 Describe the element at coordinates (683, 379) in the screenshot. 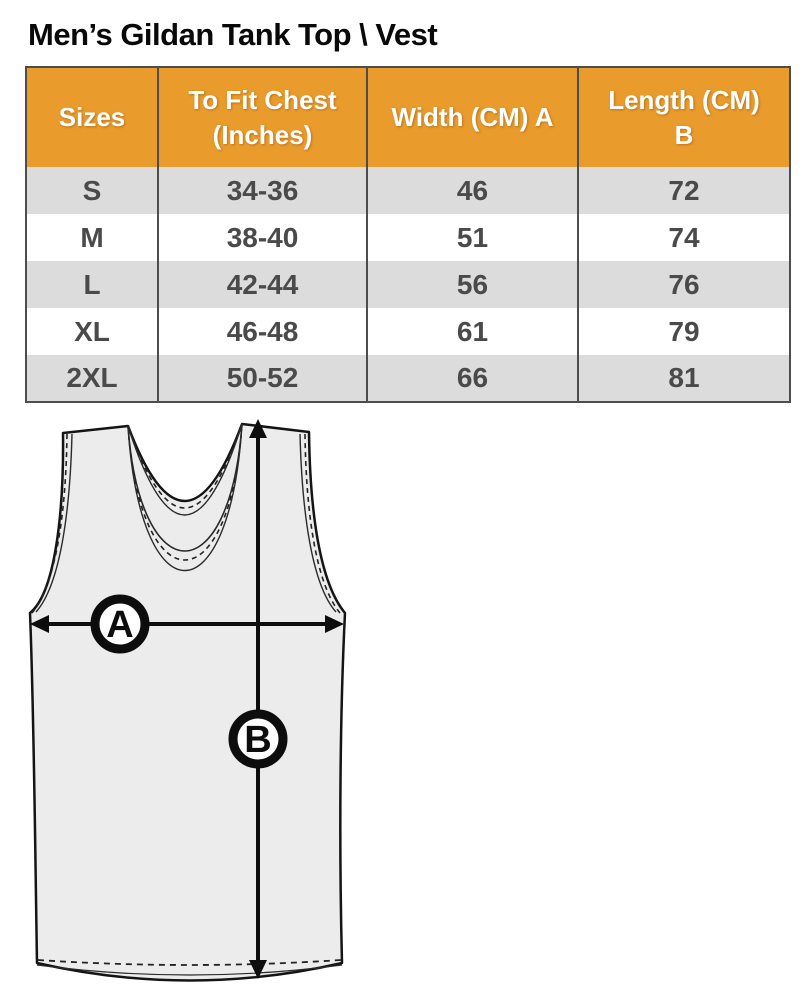

I see `length-cell: 81` at that location.